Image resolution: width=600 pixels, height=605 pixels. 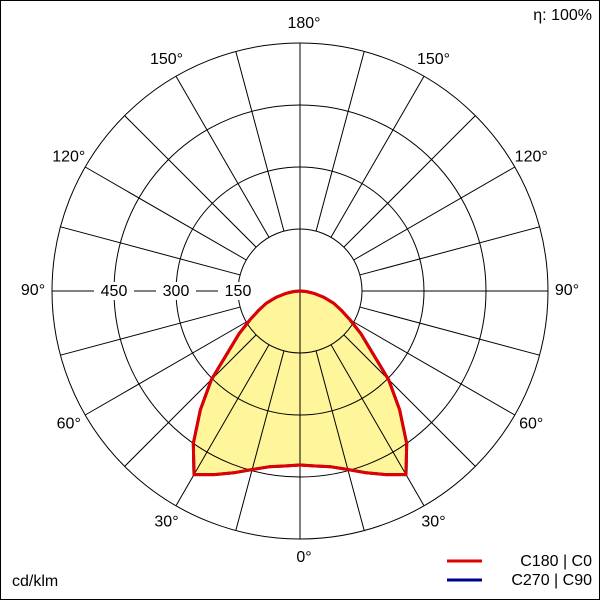 I want to click on unit-label: cd/klm, so click(x=35, y=581).